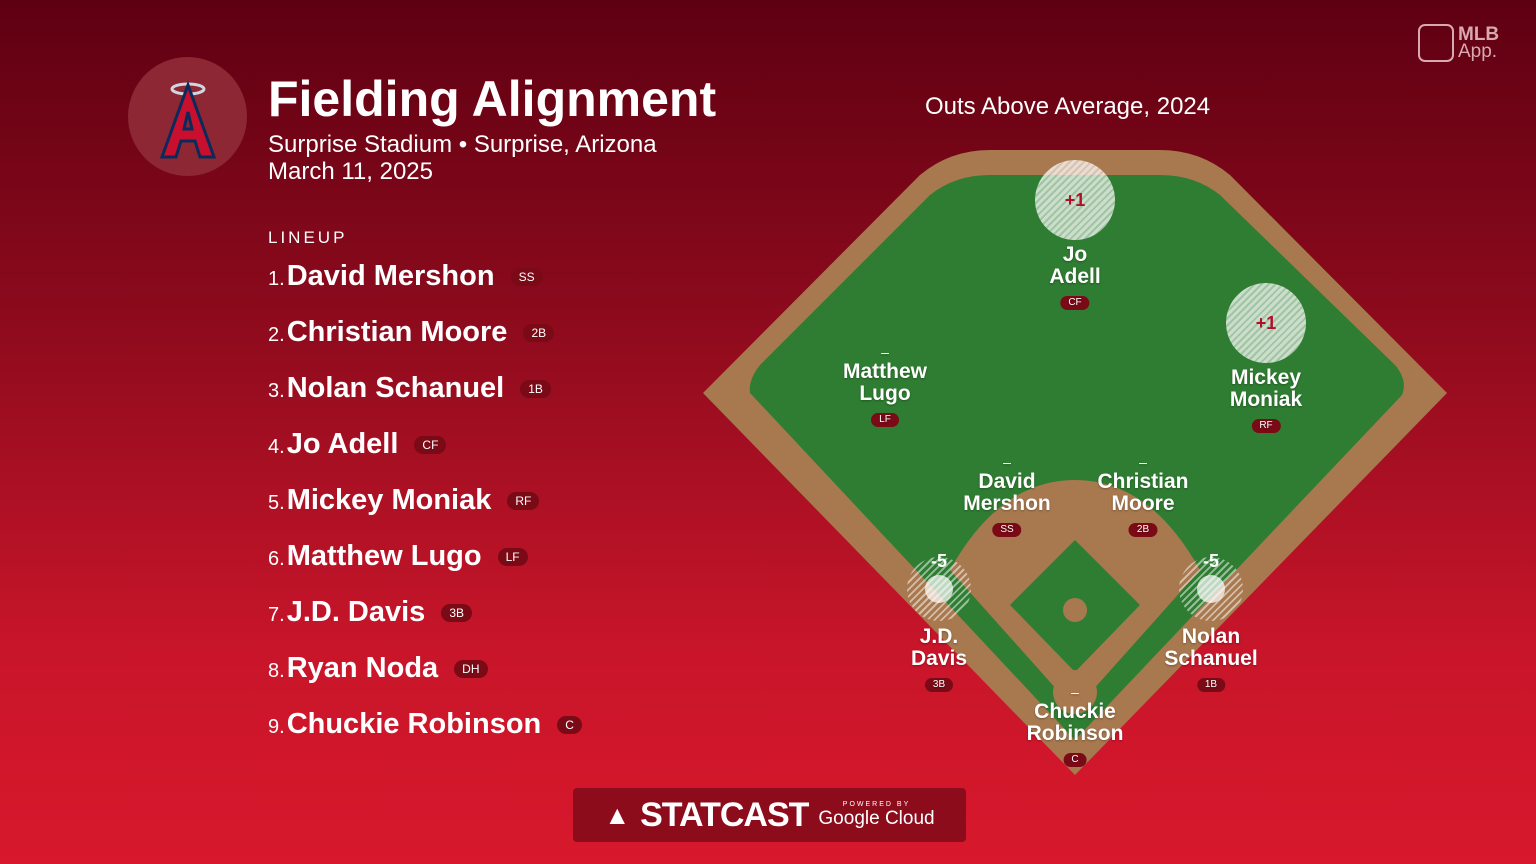 The width and height of the screenshot is (1536, 864). I want to click on player-name: Jo Adell, so click(342, 444).